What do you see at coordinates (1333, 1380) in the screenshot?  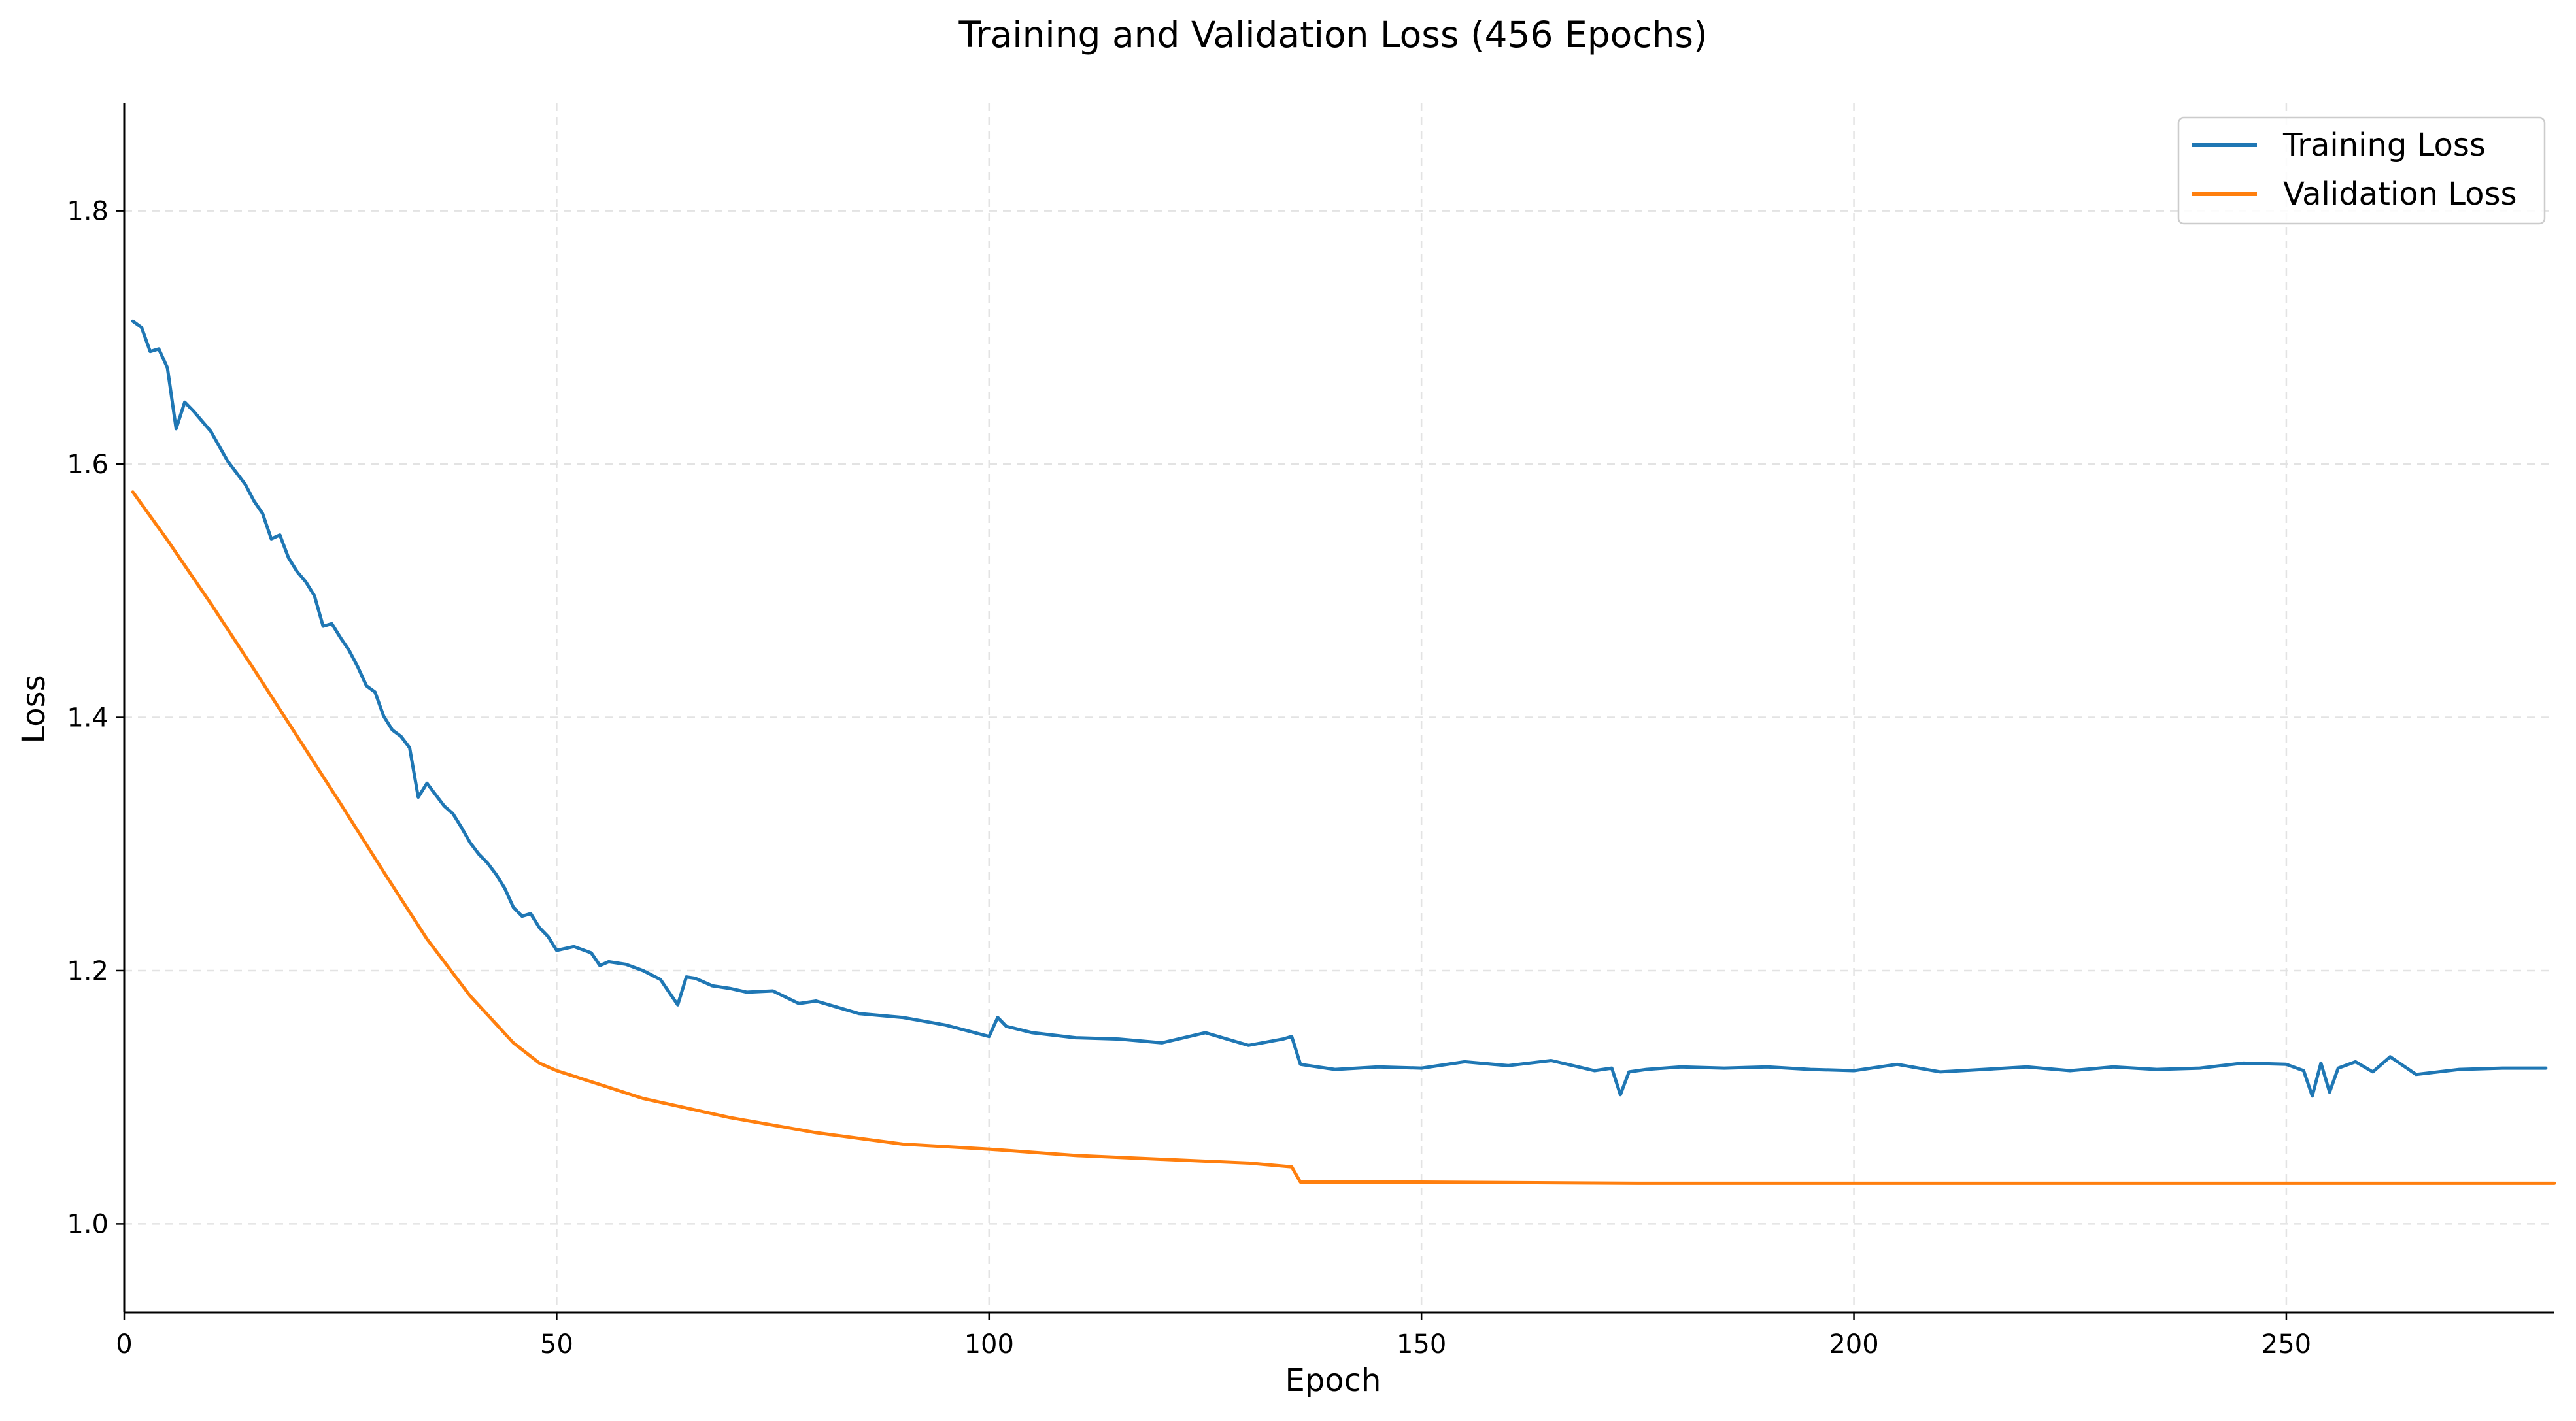 I see `x-axis-label: Epoch` at bounding box center [1333, 1380].